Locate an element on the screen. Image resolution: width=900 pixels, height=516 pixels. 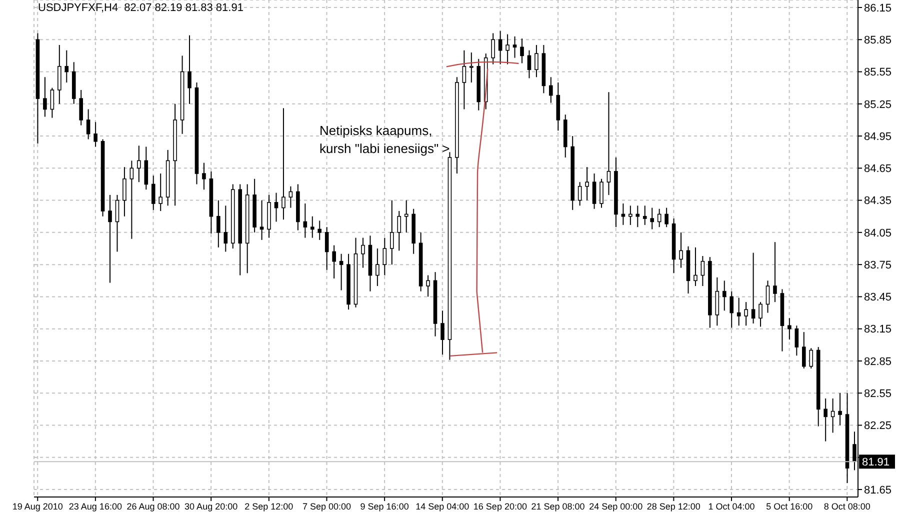
x-tick-label: 7 Sep 00:00 is located at coordinates (327, 506).